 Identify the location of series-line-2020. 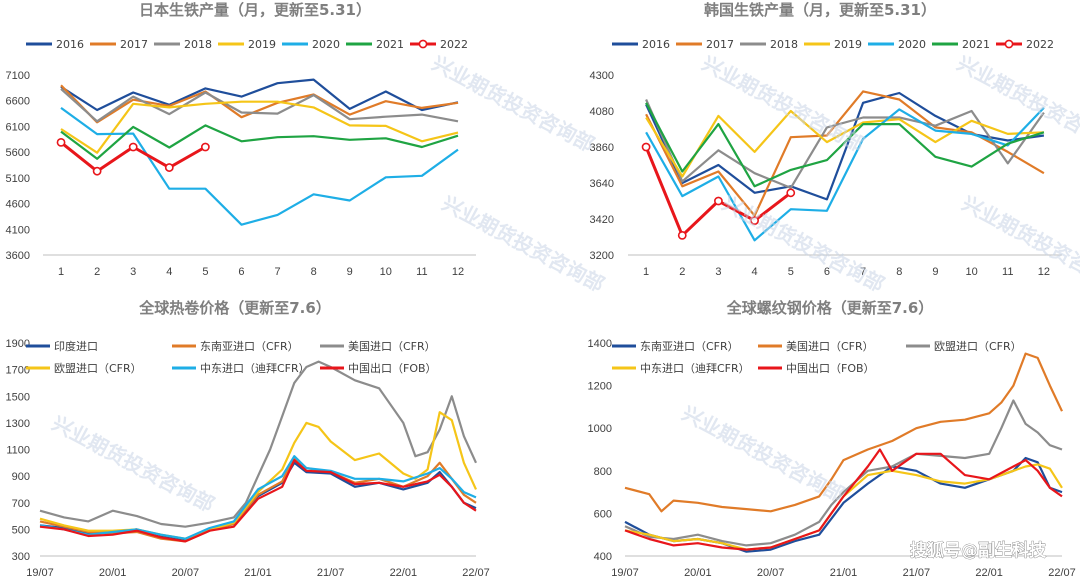
(845, 174).